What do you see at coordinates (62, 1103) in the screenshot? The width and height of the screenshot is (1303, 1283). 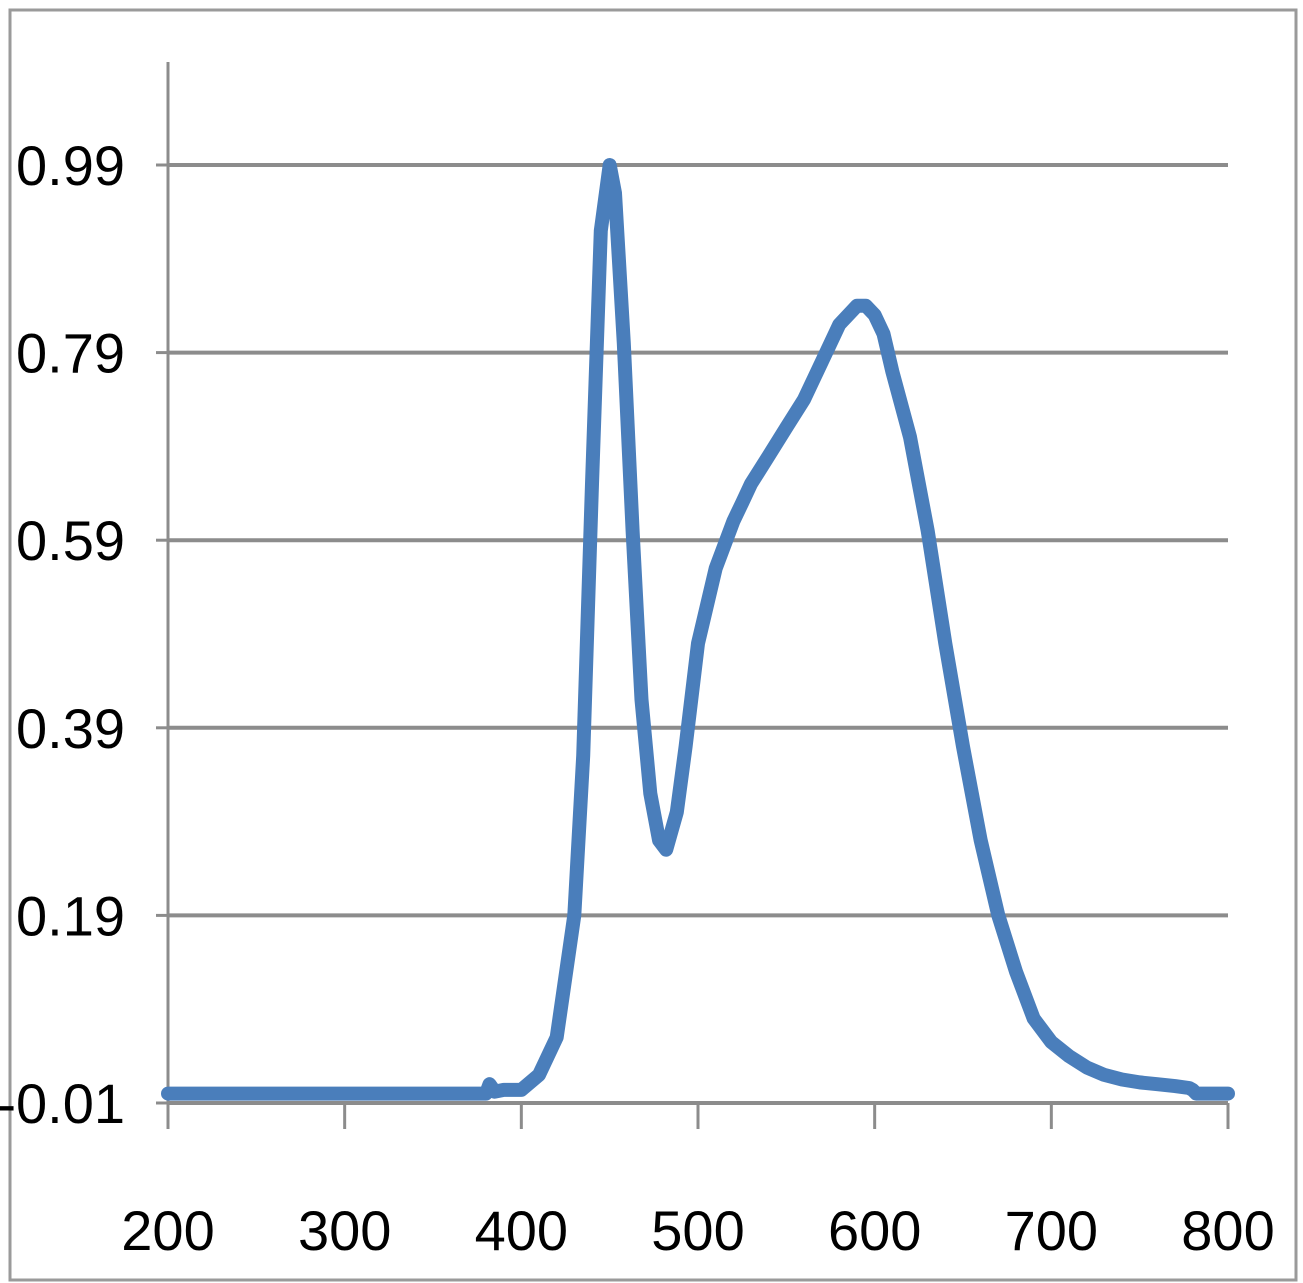 I see `y-tick-label-0: -0.01` at bounding box center [62, 1103].